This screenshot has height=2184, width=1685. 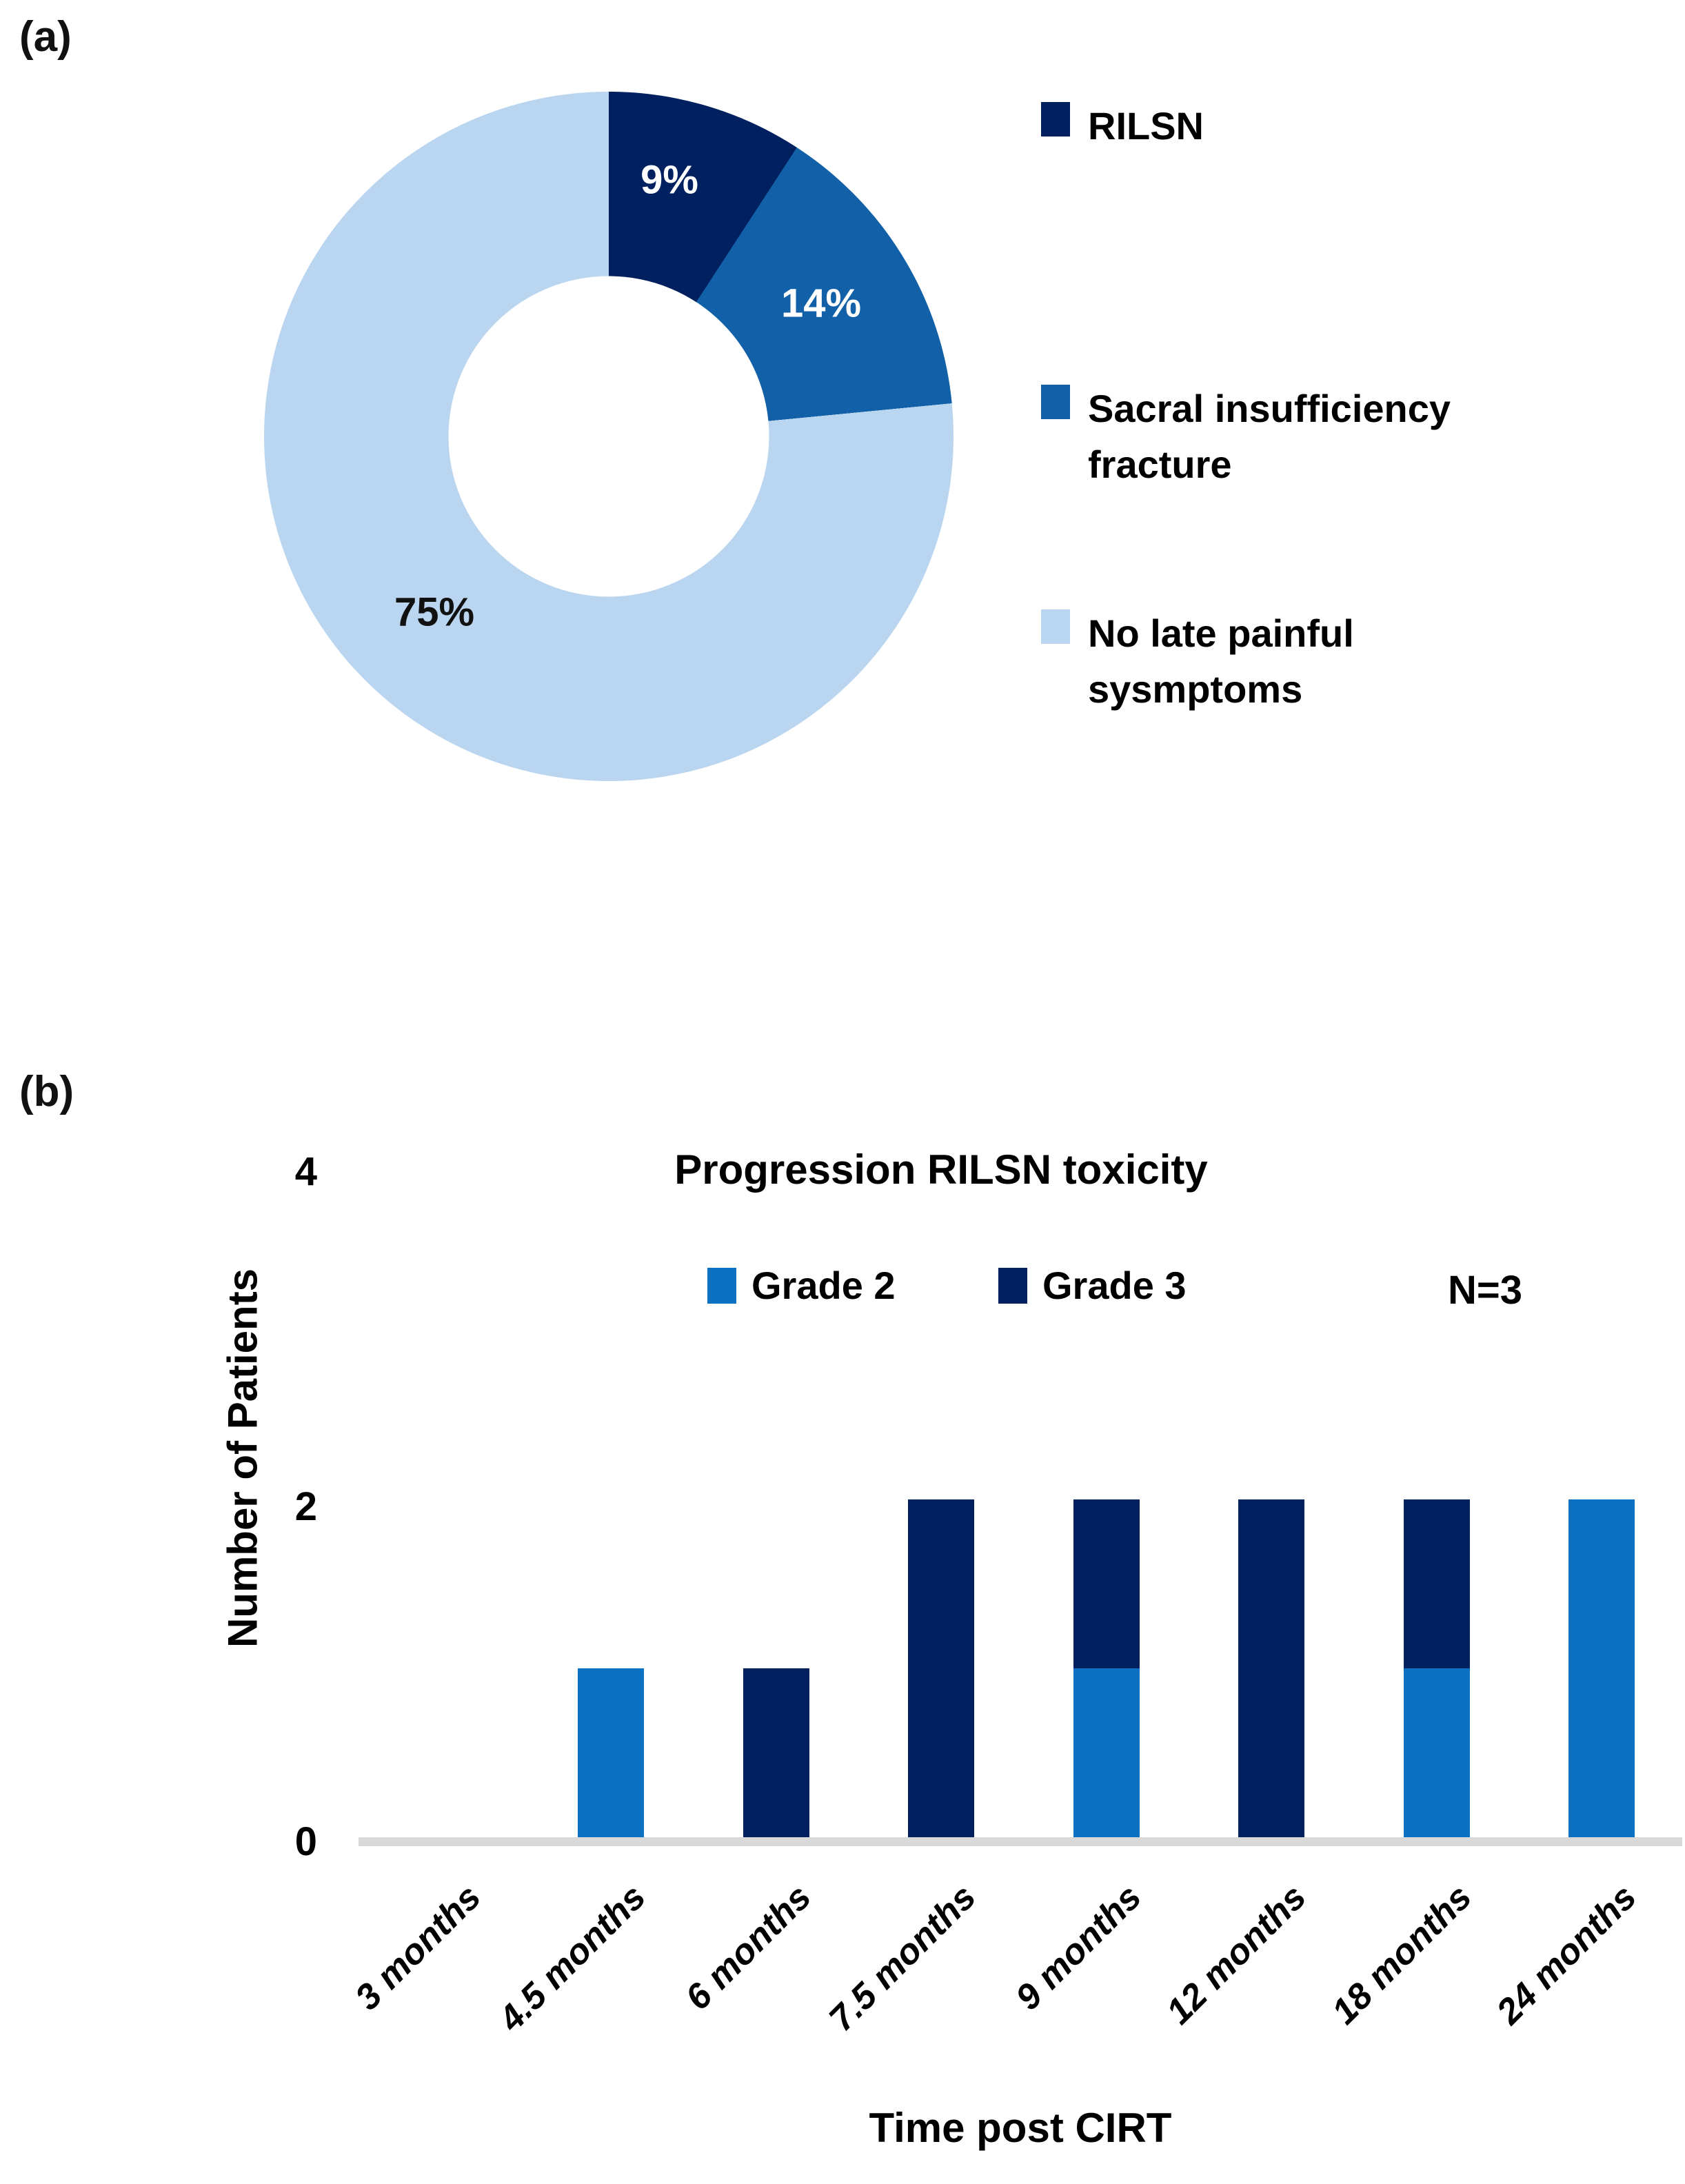 What do you see at coordinates (669, 180) in the screenshot?
I see `donut-slice-label-rilsn: 9%` at bounding box center [669, 180].